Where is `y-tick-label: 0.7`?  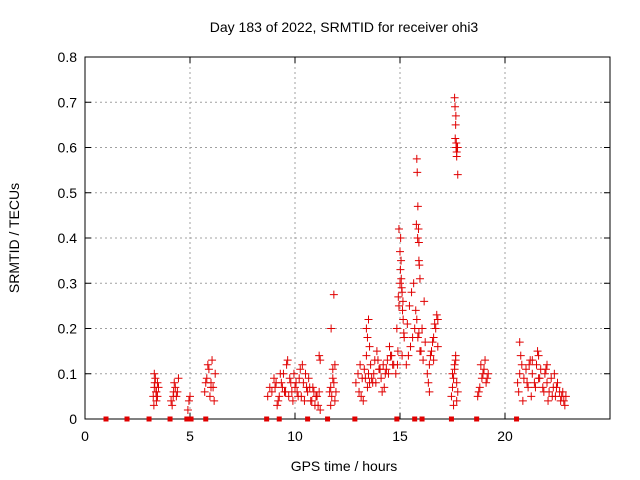 y-tick-label: 0.7 is located at coordinates (68, 102).